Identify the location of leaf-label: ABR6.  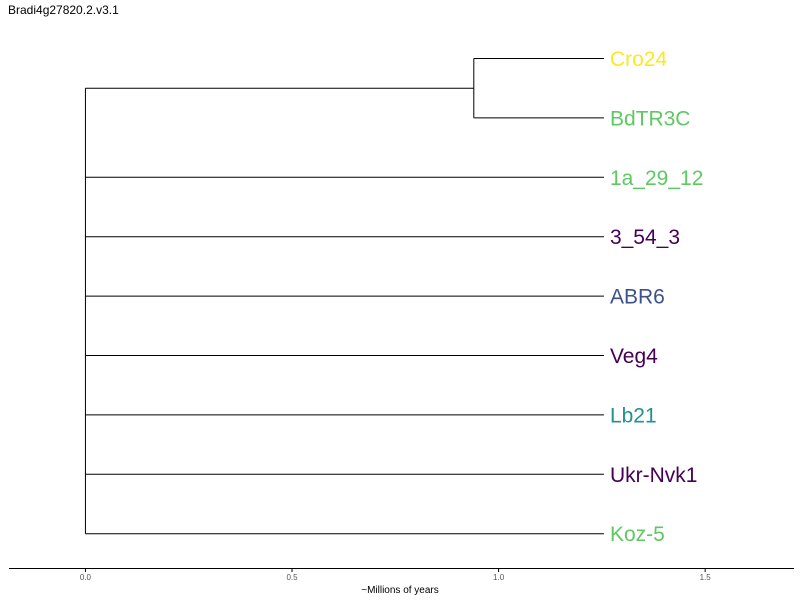
(637, 297).